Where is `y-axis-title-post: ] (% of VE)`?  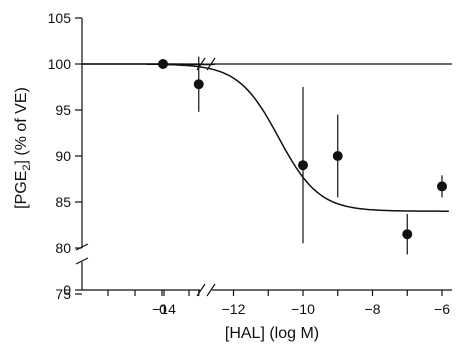
y-axis-title-post: ] (% of VE) is located at coordinates (21, 125).